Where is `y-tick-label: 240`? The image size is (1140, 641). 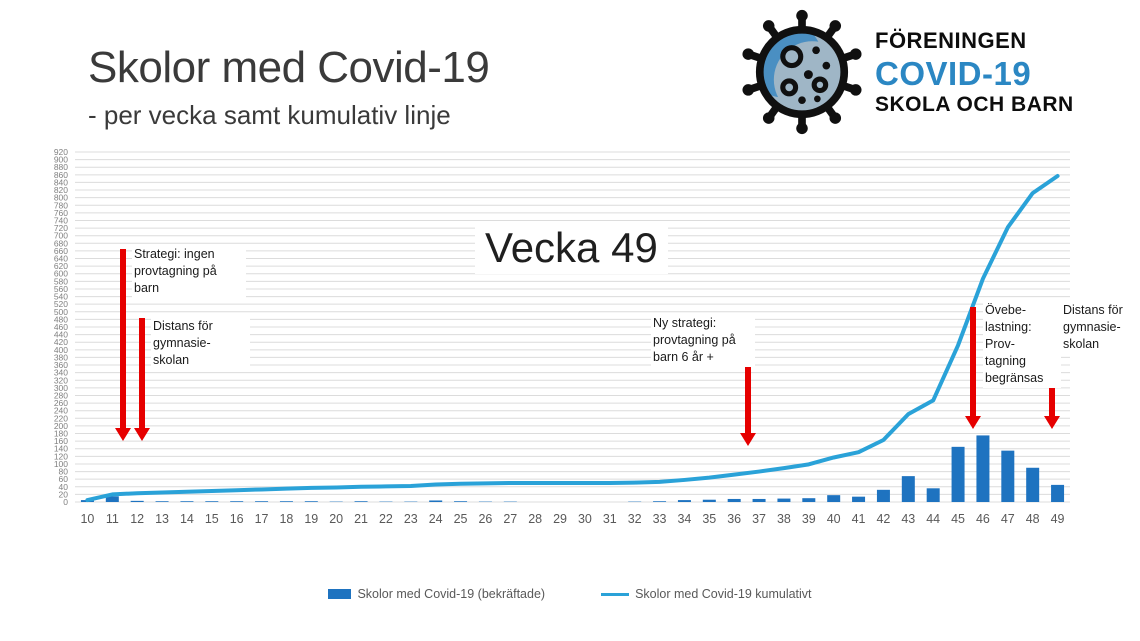 y-tick-label: 240 is located at coordinates (61, 411).